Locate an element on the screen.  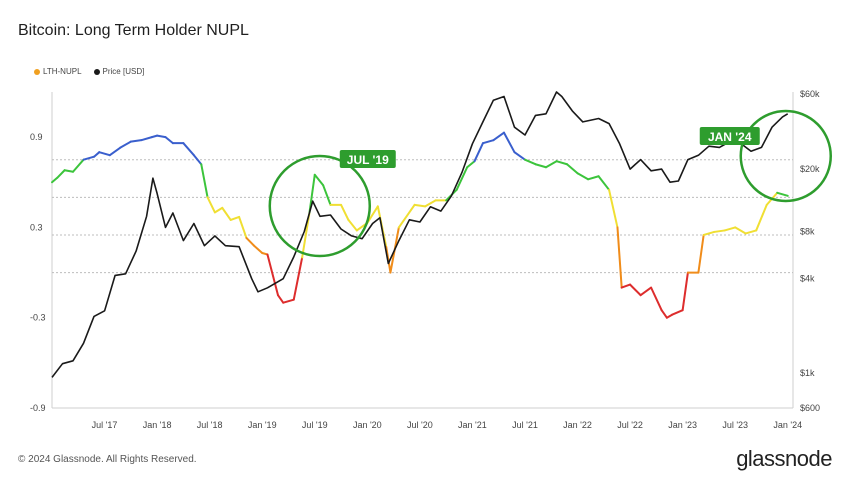
x-tick-label: Jan '21 is located at coordinates (472, 425).